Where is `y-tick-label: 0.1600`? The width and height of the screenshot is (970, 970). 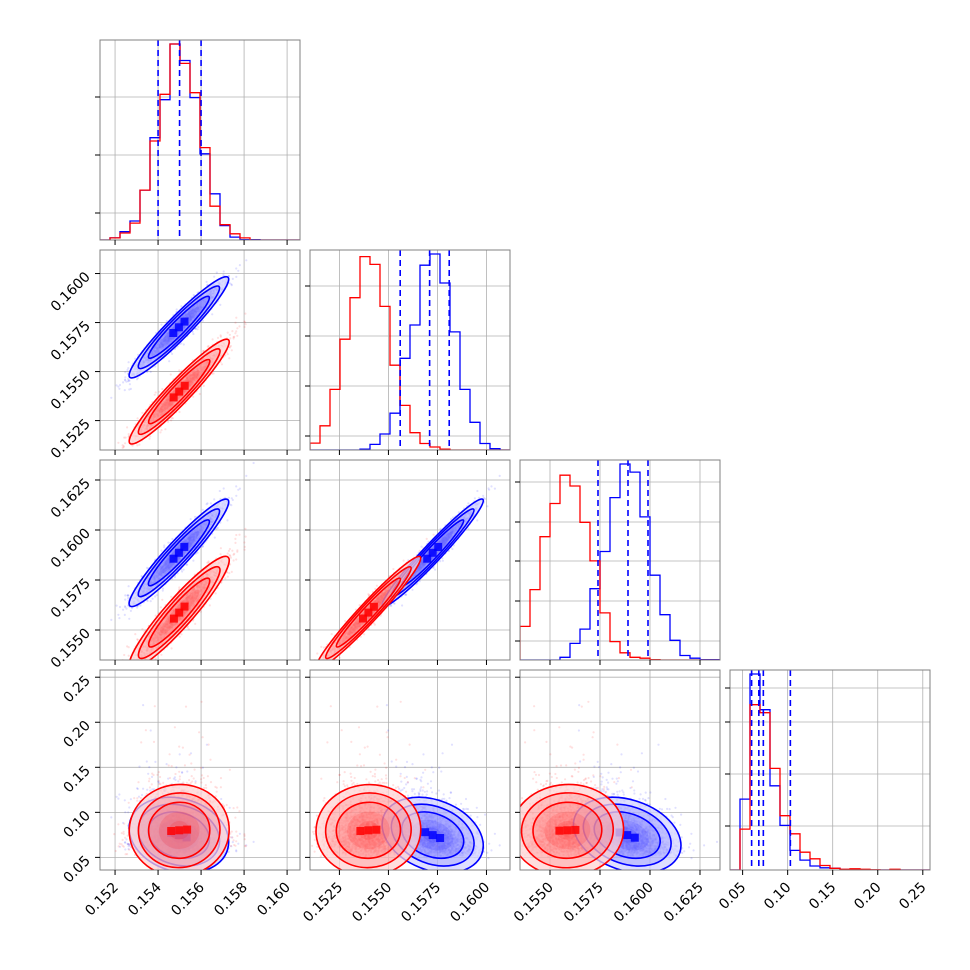 y-tick-label: 0.1600 is located at coordinates (71, 292).